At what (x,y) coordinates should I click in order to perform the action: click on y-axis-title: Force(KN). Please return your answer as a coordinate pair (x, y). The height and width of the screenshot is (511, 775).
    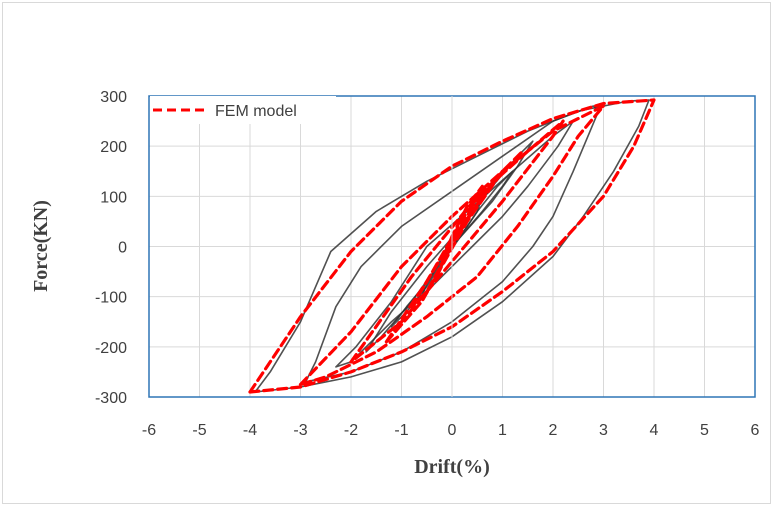
    Looking at the image, I should click on (41, 246).